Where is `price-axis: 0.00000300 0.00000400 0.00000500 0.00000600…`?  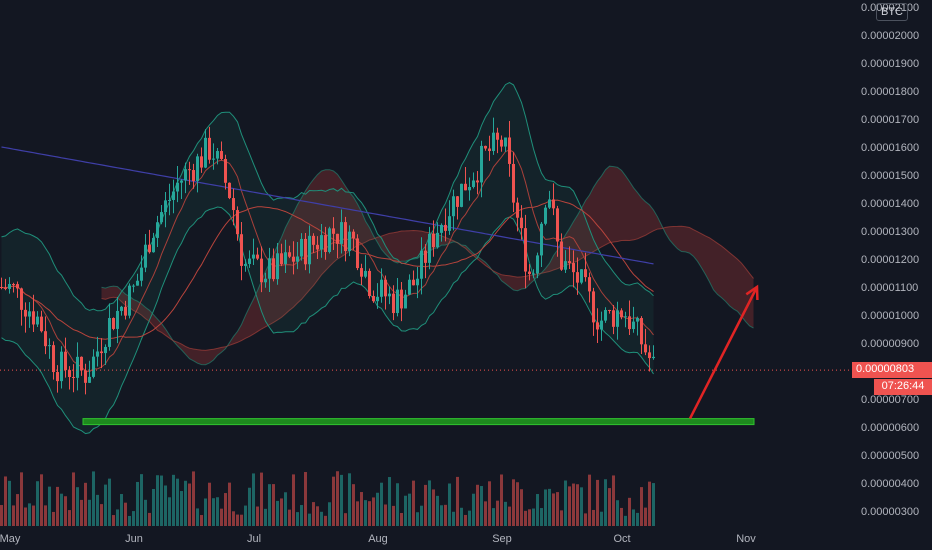
price-axis: 0.00000300 0.00000400 0.00000500 0.00000600… is located at coordinates (890, 260).